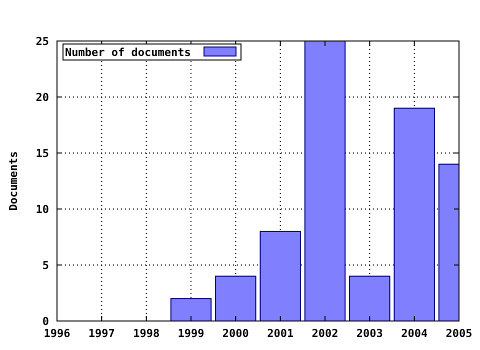 This screenshot has height=350, width=480. What do you see at coordinates (191, 333) in the screenshot?
I see `x-tick-label: 1999` at bounding box center [191, 333].